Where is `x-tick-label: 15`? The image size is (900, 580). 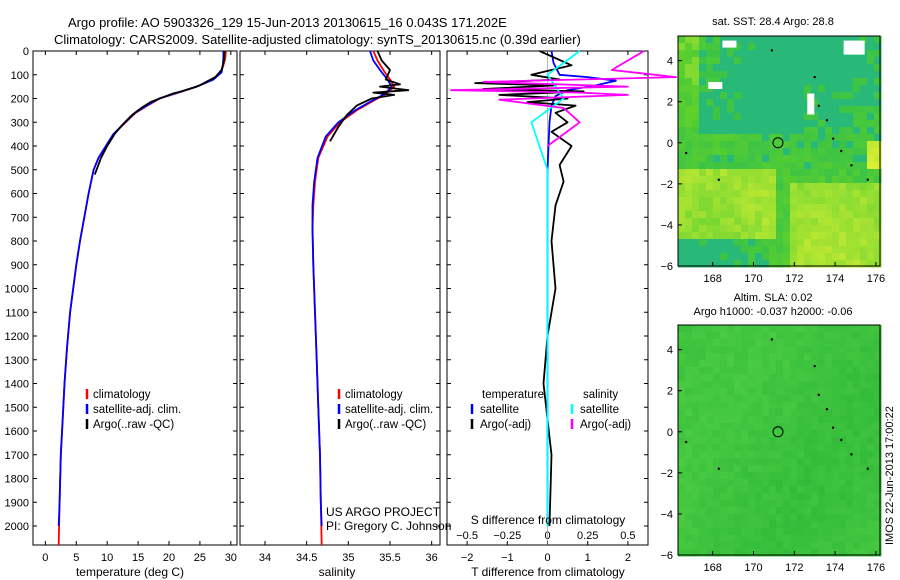
x-tick-label: 15 is located at coordinates (138, 558).